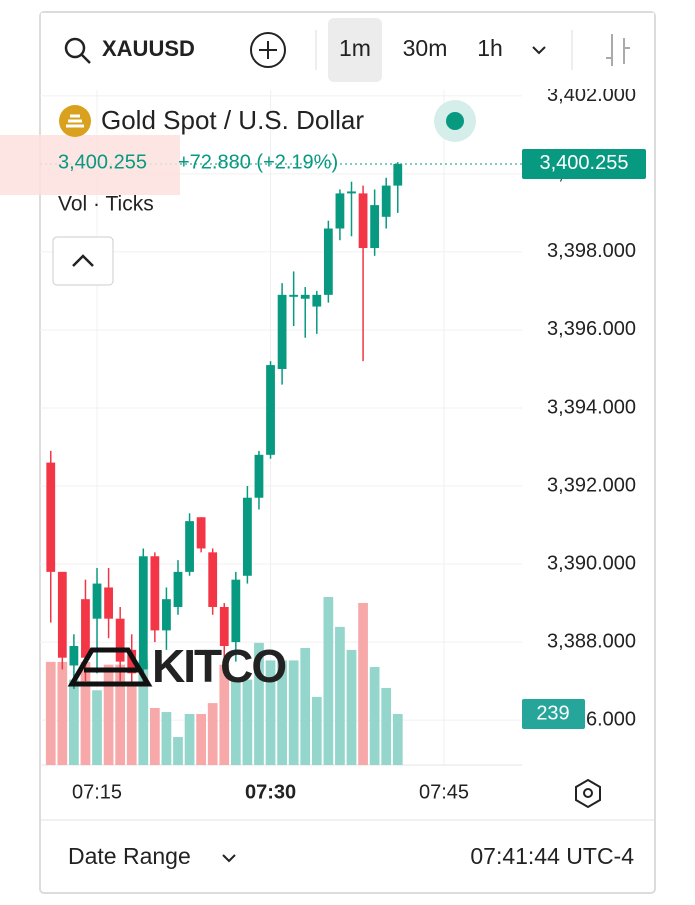 The height and width of the screenshot is (905, 695). Describe the element at coordinates (490, 48) in the screenshot. I see `interval: 1h` at that location.